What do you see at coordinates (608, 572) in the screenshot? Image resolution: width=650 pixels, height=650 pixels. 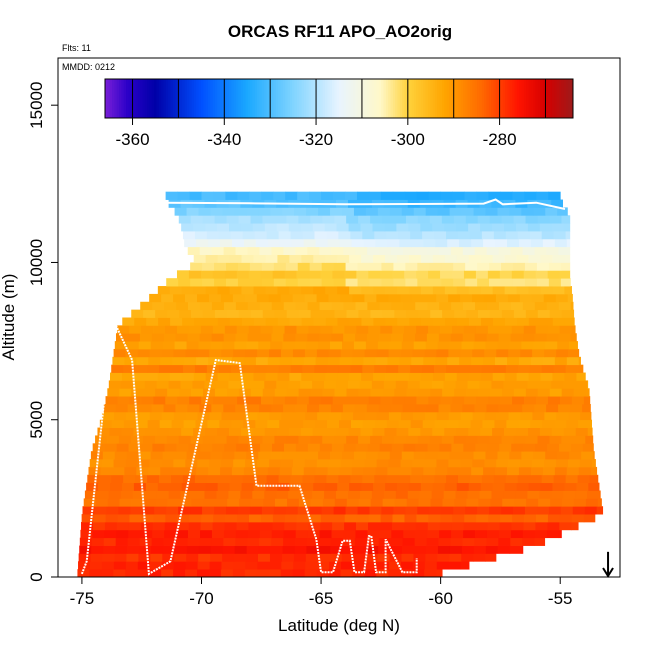 I see `annotation-arrow-head` at bounding box center [608, 572].